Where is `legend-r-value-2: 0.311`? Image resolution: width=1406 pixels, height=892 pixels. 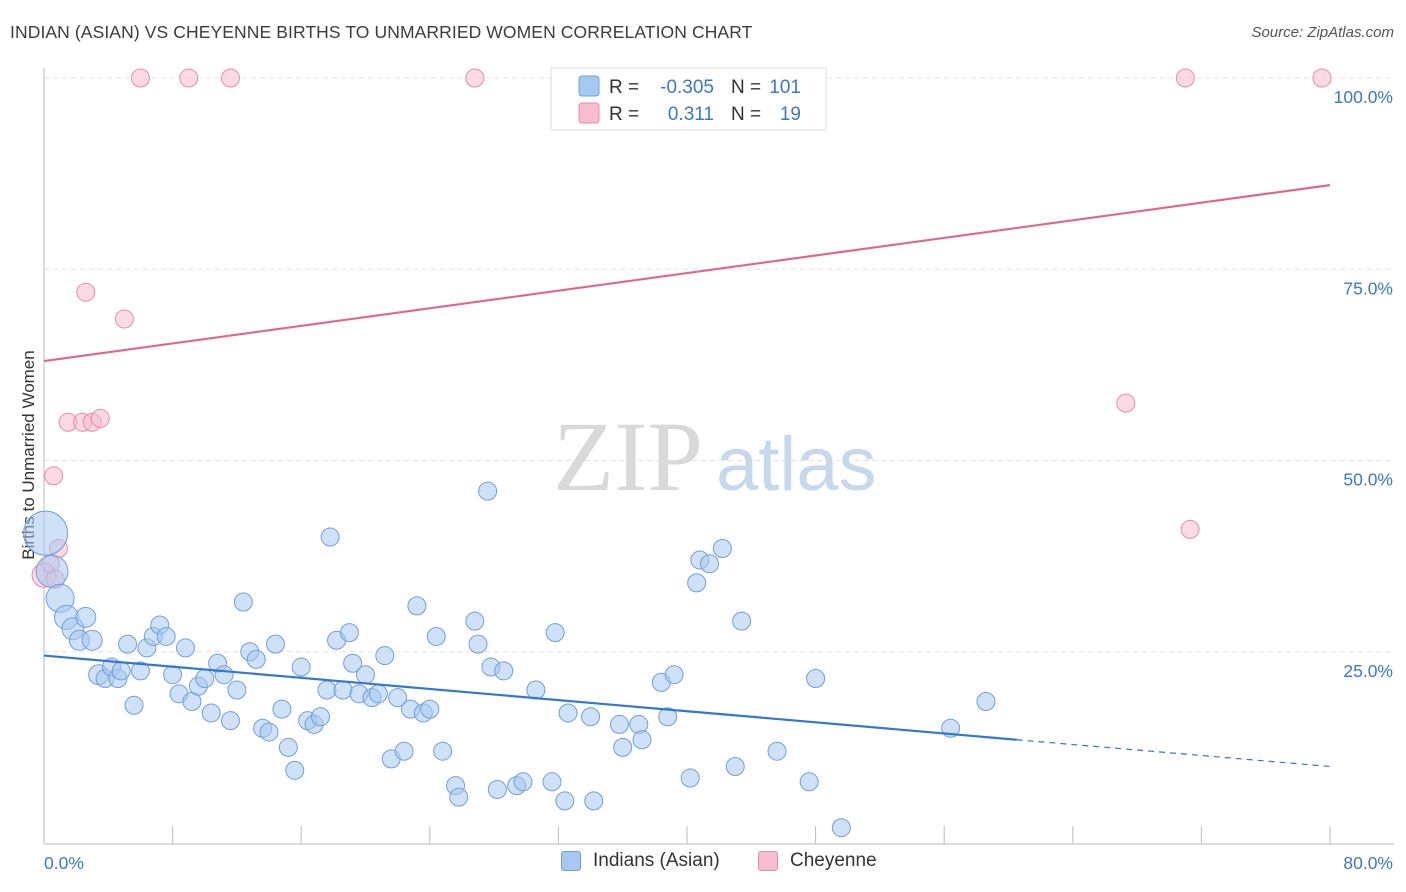 legend-r-value-2: 0.311 is located at coordinates (691, 114).